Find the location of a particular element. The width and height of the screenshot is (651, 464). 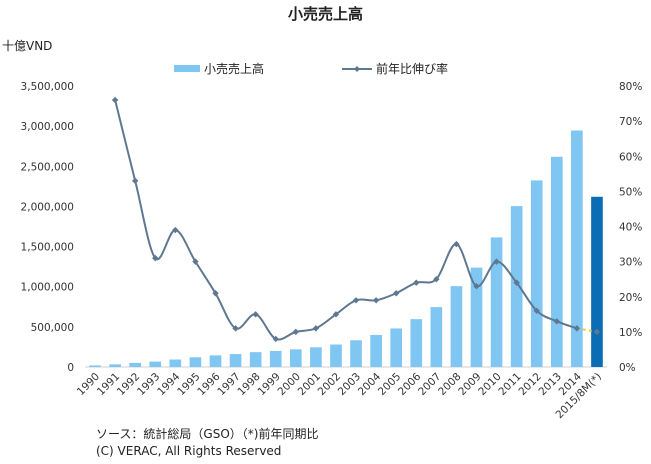

y-tick-label: 2,500,000 is located at coordinates (47, 167).